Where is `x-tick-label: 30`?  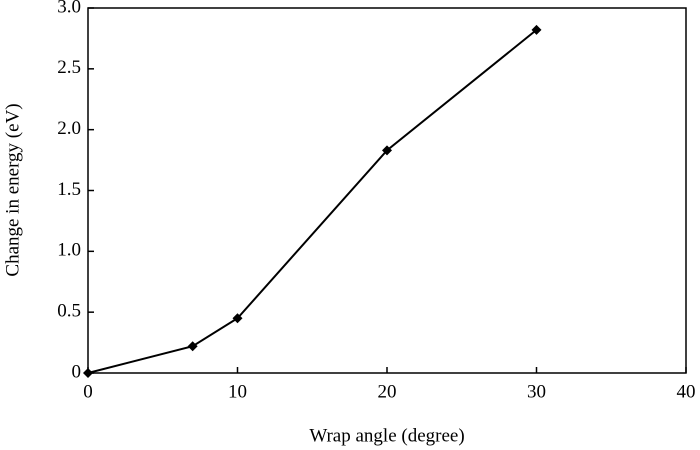
x-tick-label: 30 is located at coordinates (536, 391).